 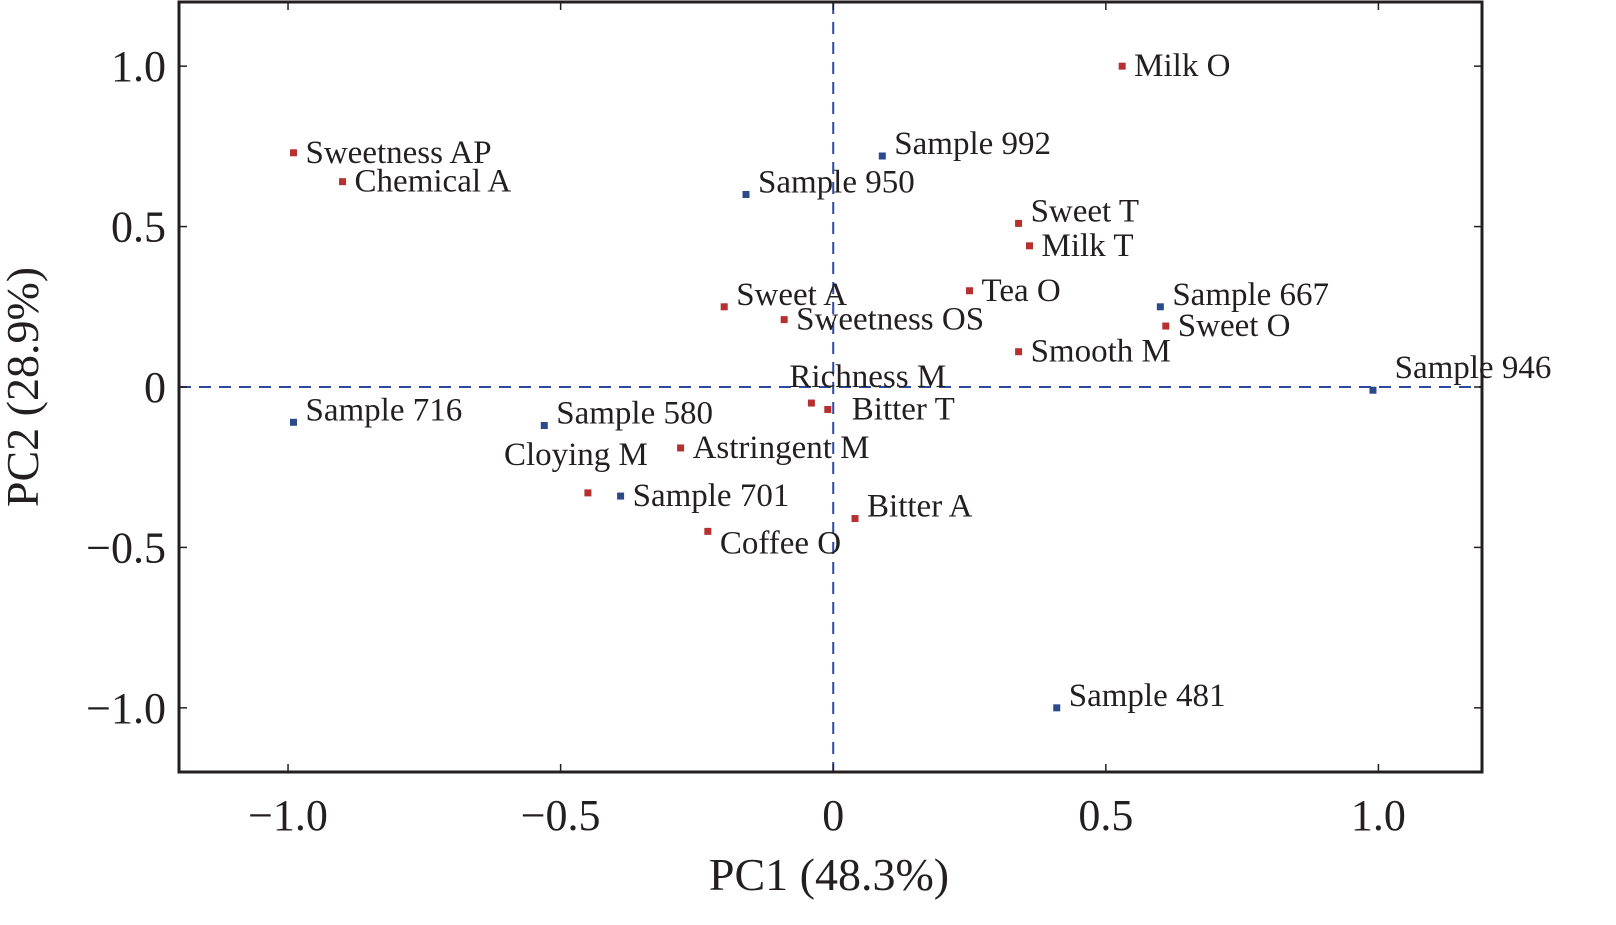 What do you see at coordinates (867, 377) in the screenshot?
I see `label-richness-m: Richness M` at bounding box center [867, 377].